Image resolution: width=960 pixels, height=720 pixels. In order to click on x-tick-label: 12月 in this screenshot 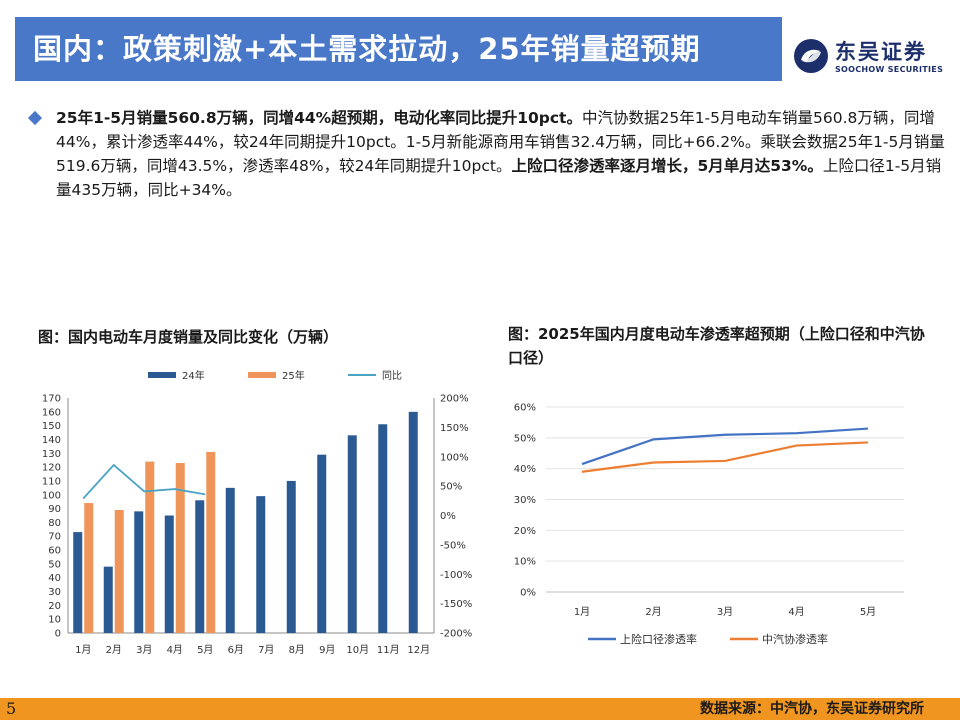, I will do `click(418, 650)`.